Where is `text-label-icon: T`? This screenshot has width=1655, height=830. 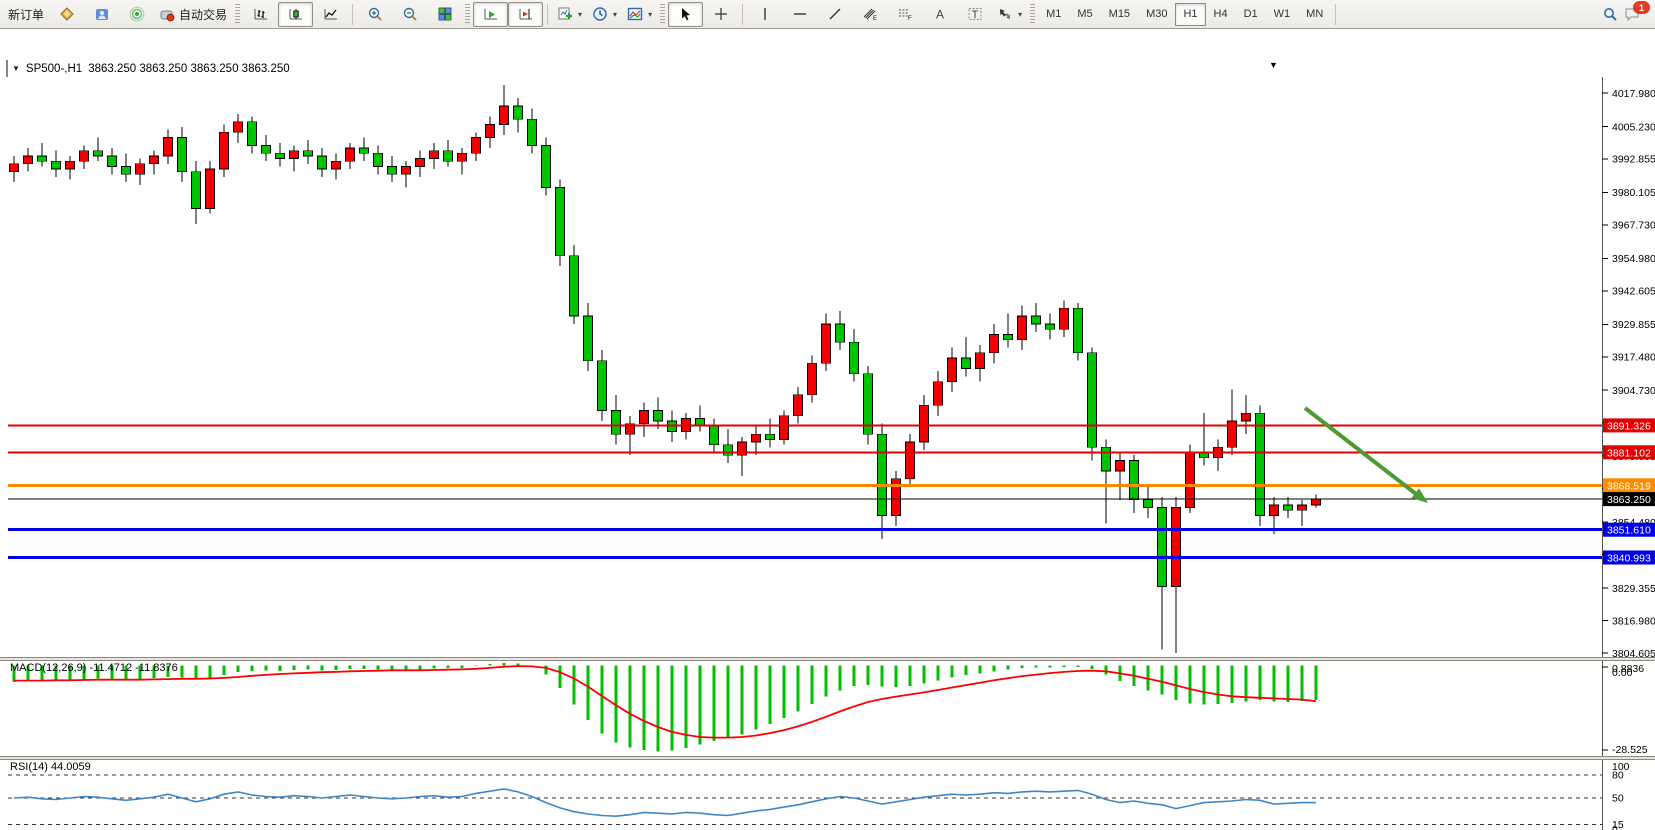
text-label-icon: T is located at coordinates (975, 14).